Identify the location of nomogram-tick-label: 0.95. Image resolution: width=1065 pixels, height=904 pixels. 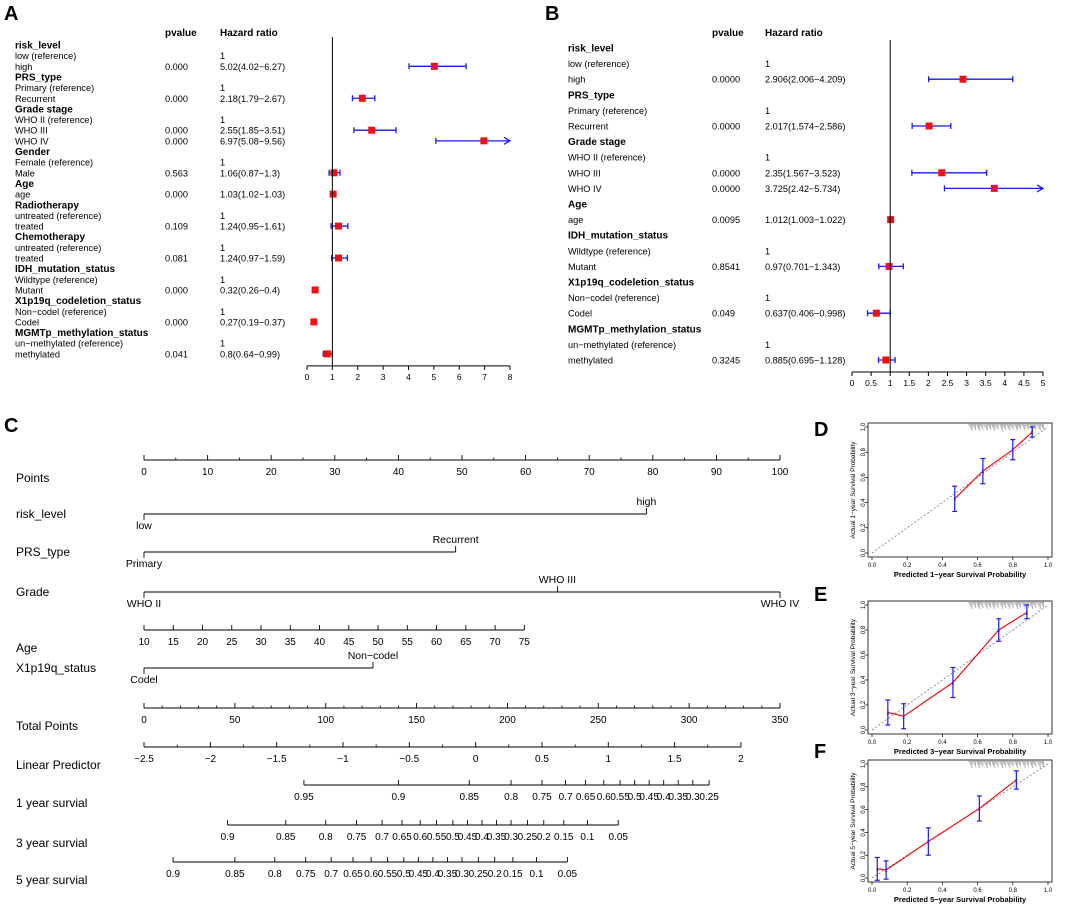
(304, 797).